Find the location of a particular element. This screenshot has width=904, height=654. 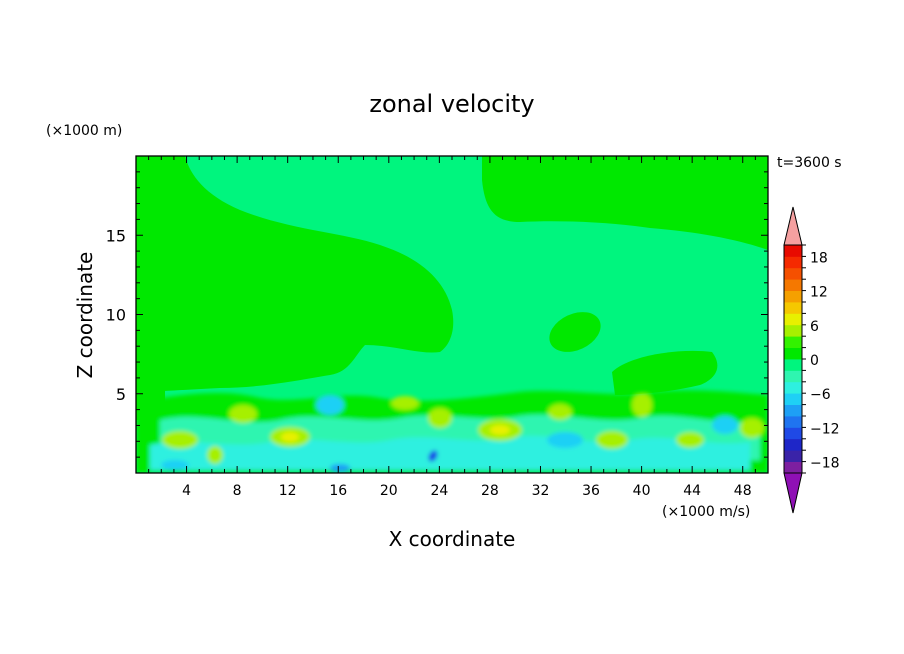

colorbar-tick-label: 0 is located at coordinates (814, 361).